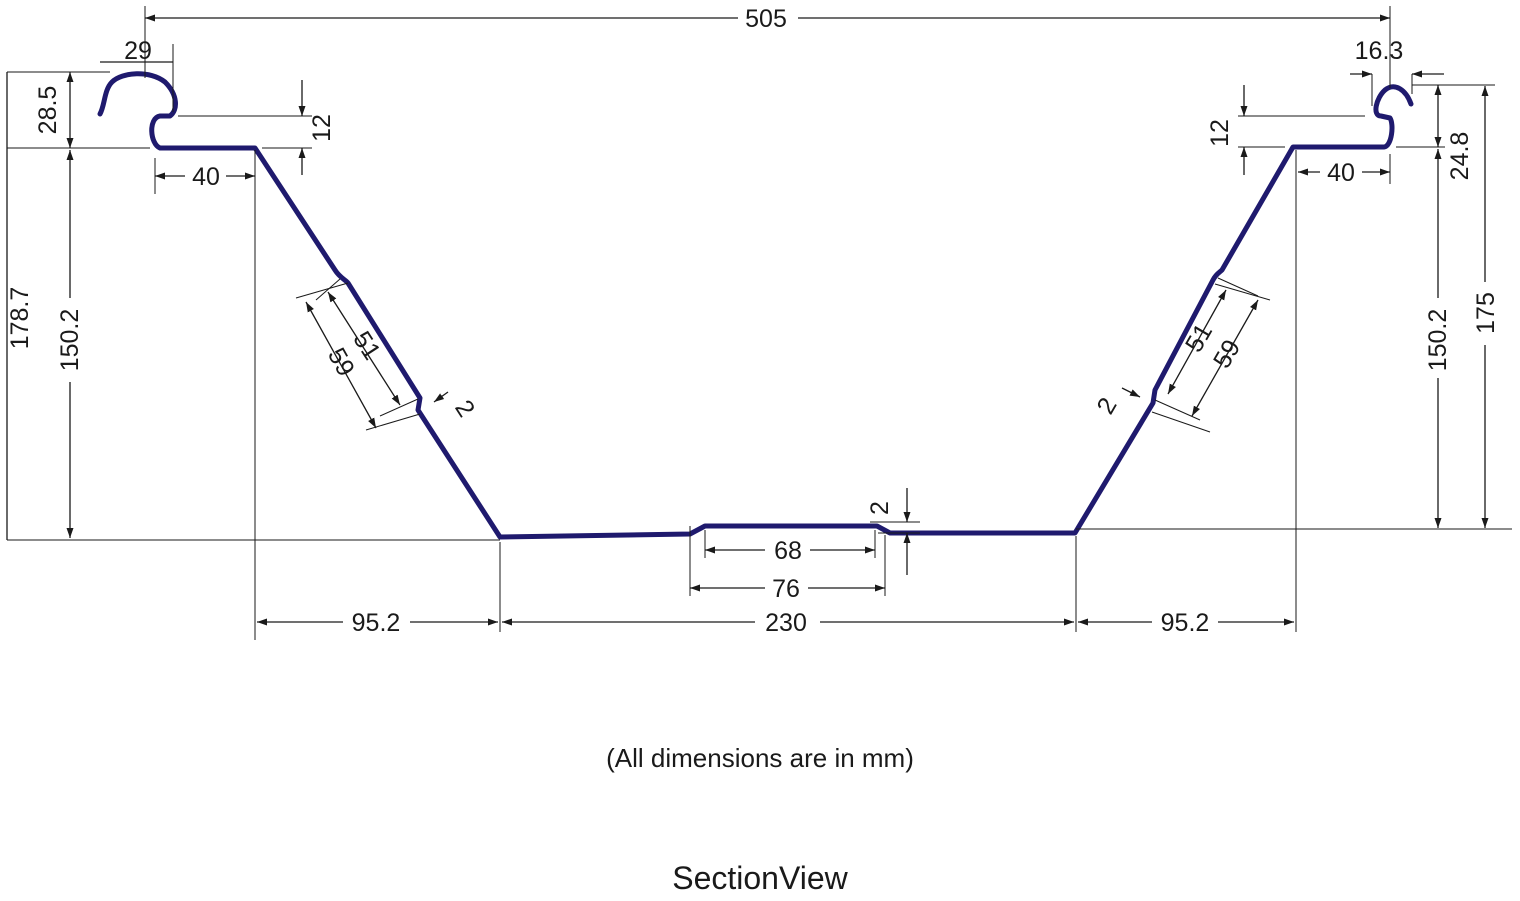 The width and height of the screenshot is (1520, 901). Describe the element at coordinates (1438, 340) in the screenshot. I see `dim-right-web-height: 150.2` at that location.